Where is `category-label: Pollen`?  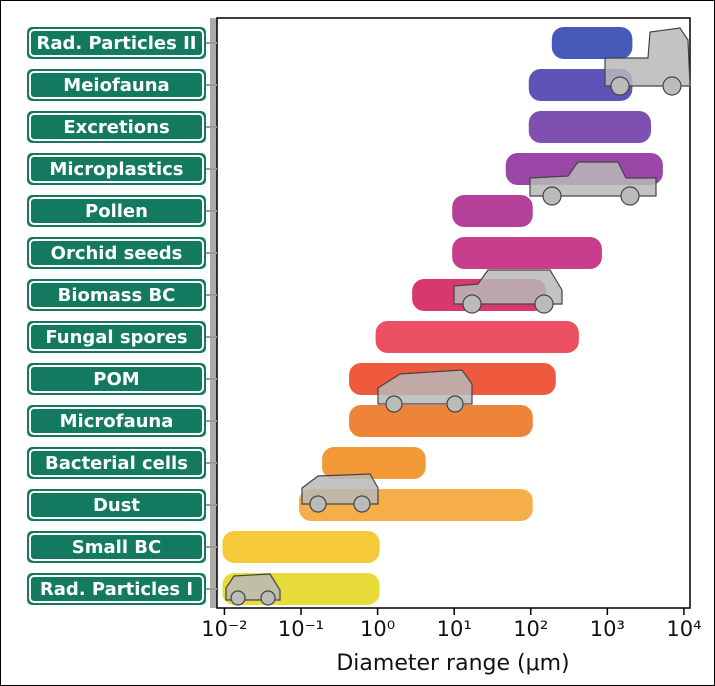 category-label: Pollen is located at coordinates (116, 211).